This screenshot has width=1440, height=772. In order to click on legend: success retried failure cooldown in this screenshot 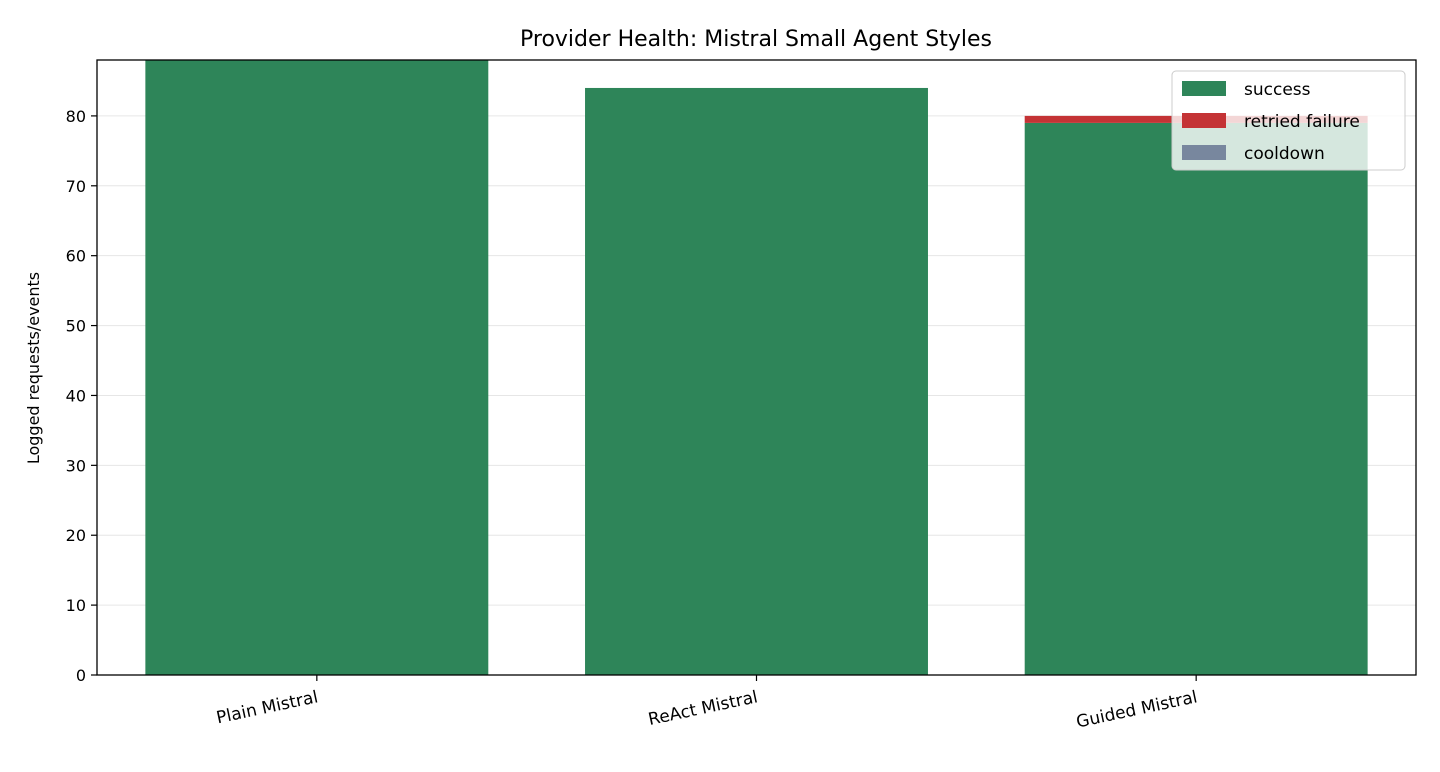, I will do `click(1288, 120)`.